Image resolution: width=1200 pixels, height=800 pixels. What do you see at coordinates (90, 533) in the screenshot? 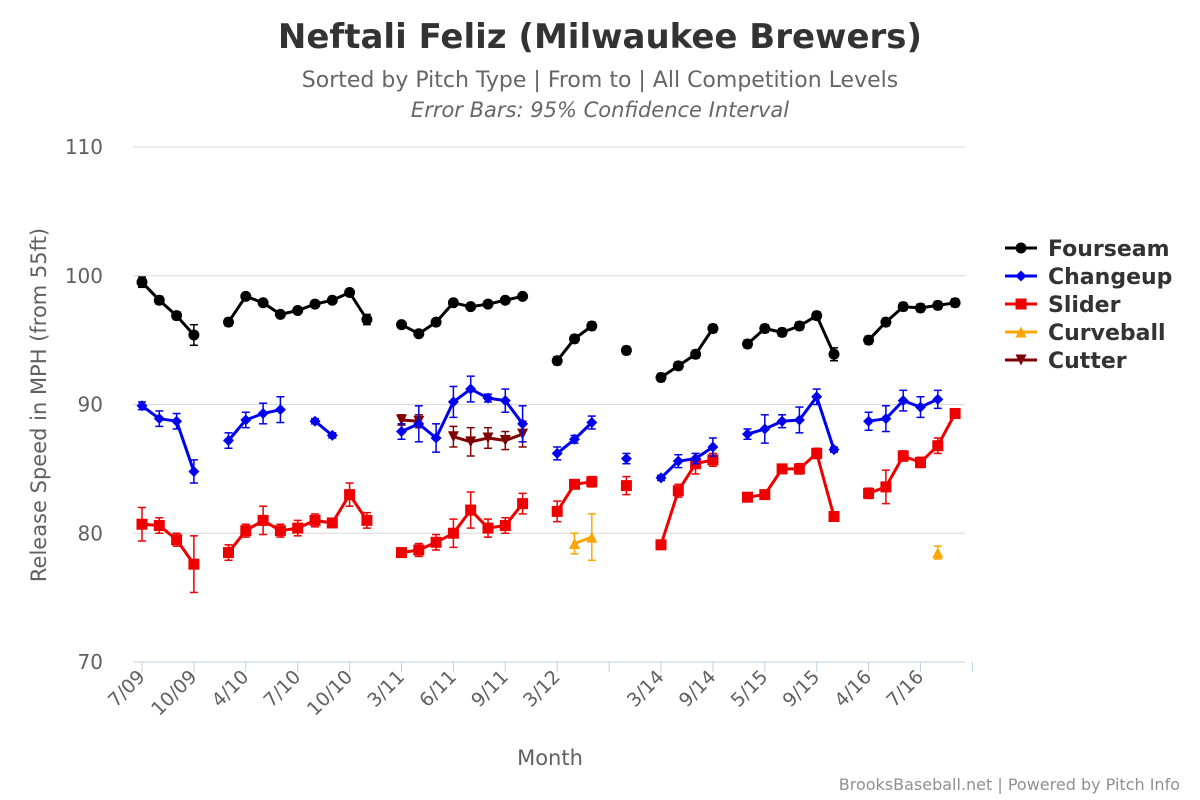
I see `y-tick-label: 80` at bounding box center [90, 533].